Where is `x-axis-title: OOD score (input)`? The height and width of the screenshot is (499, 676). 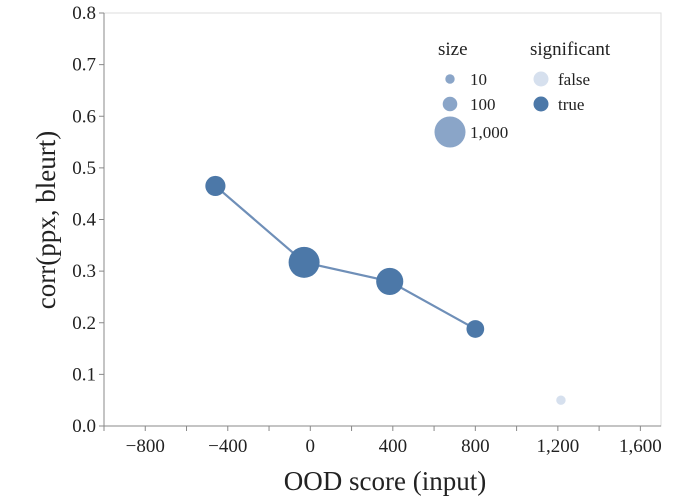
x-axis-title: OOD score (input) is located at coordinates (385, 481).